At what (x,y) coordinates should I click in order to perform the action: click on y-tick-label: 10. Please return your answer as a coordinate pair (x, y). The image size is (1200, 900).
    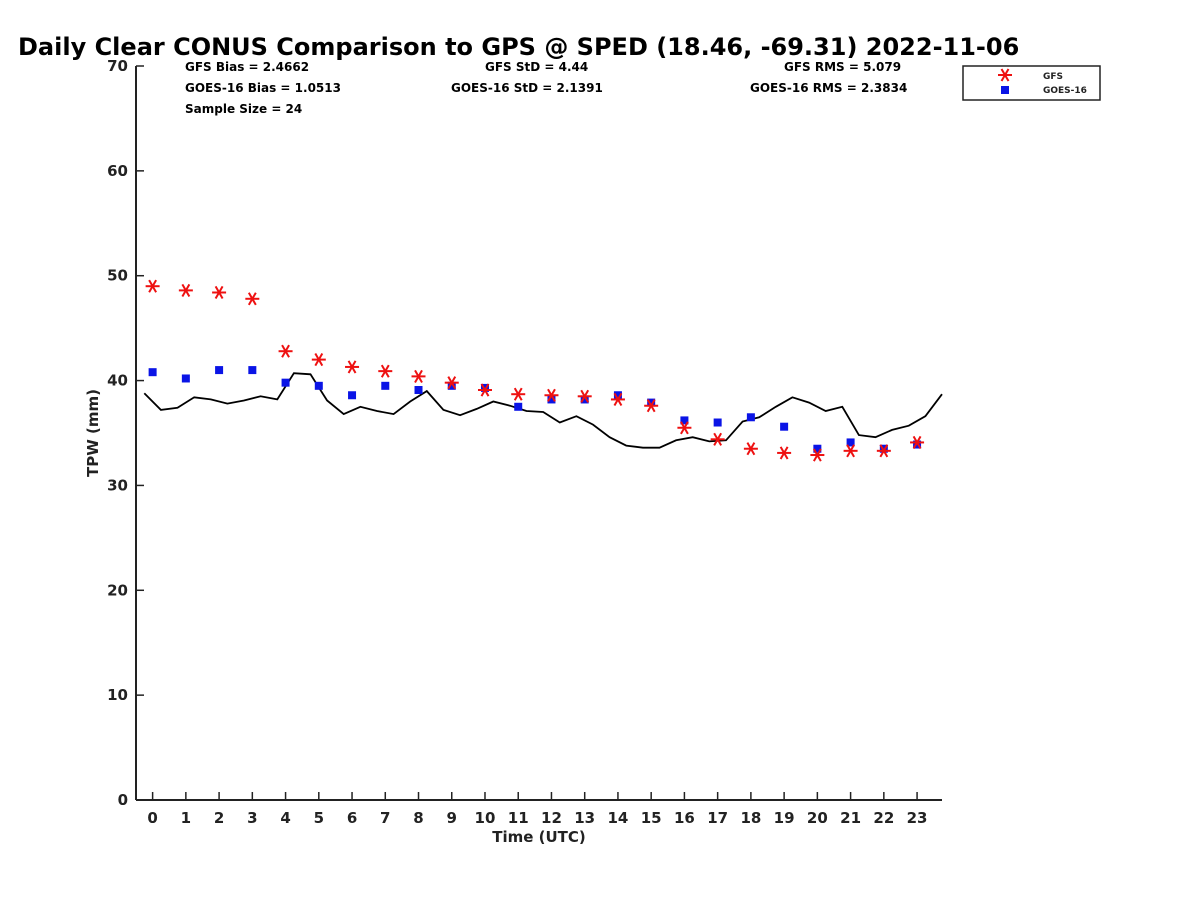
    Looking at the image, I should click on (117, 695).